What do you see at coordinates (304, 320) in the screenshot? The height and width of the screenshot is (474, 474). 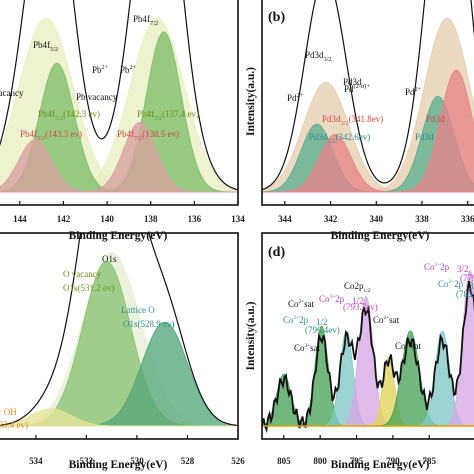 I see `peak-label-tail: 2p` at bounding box center [304, 320].